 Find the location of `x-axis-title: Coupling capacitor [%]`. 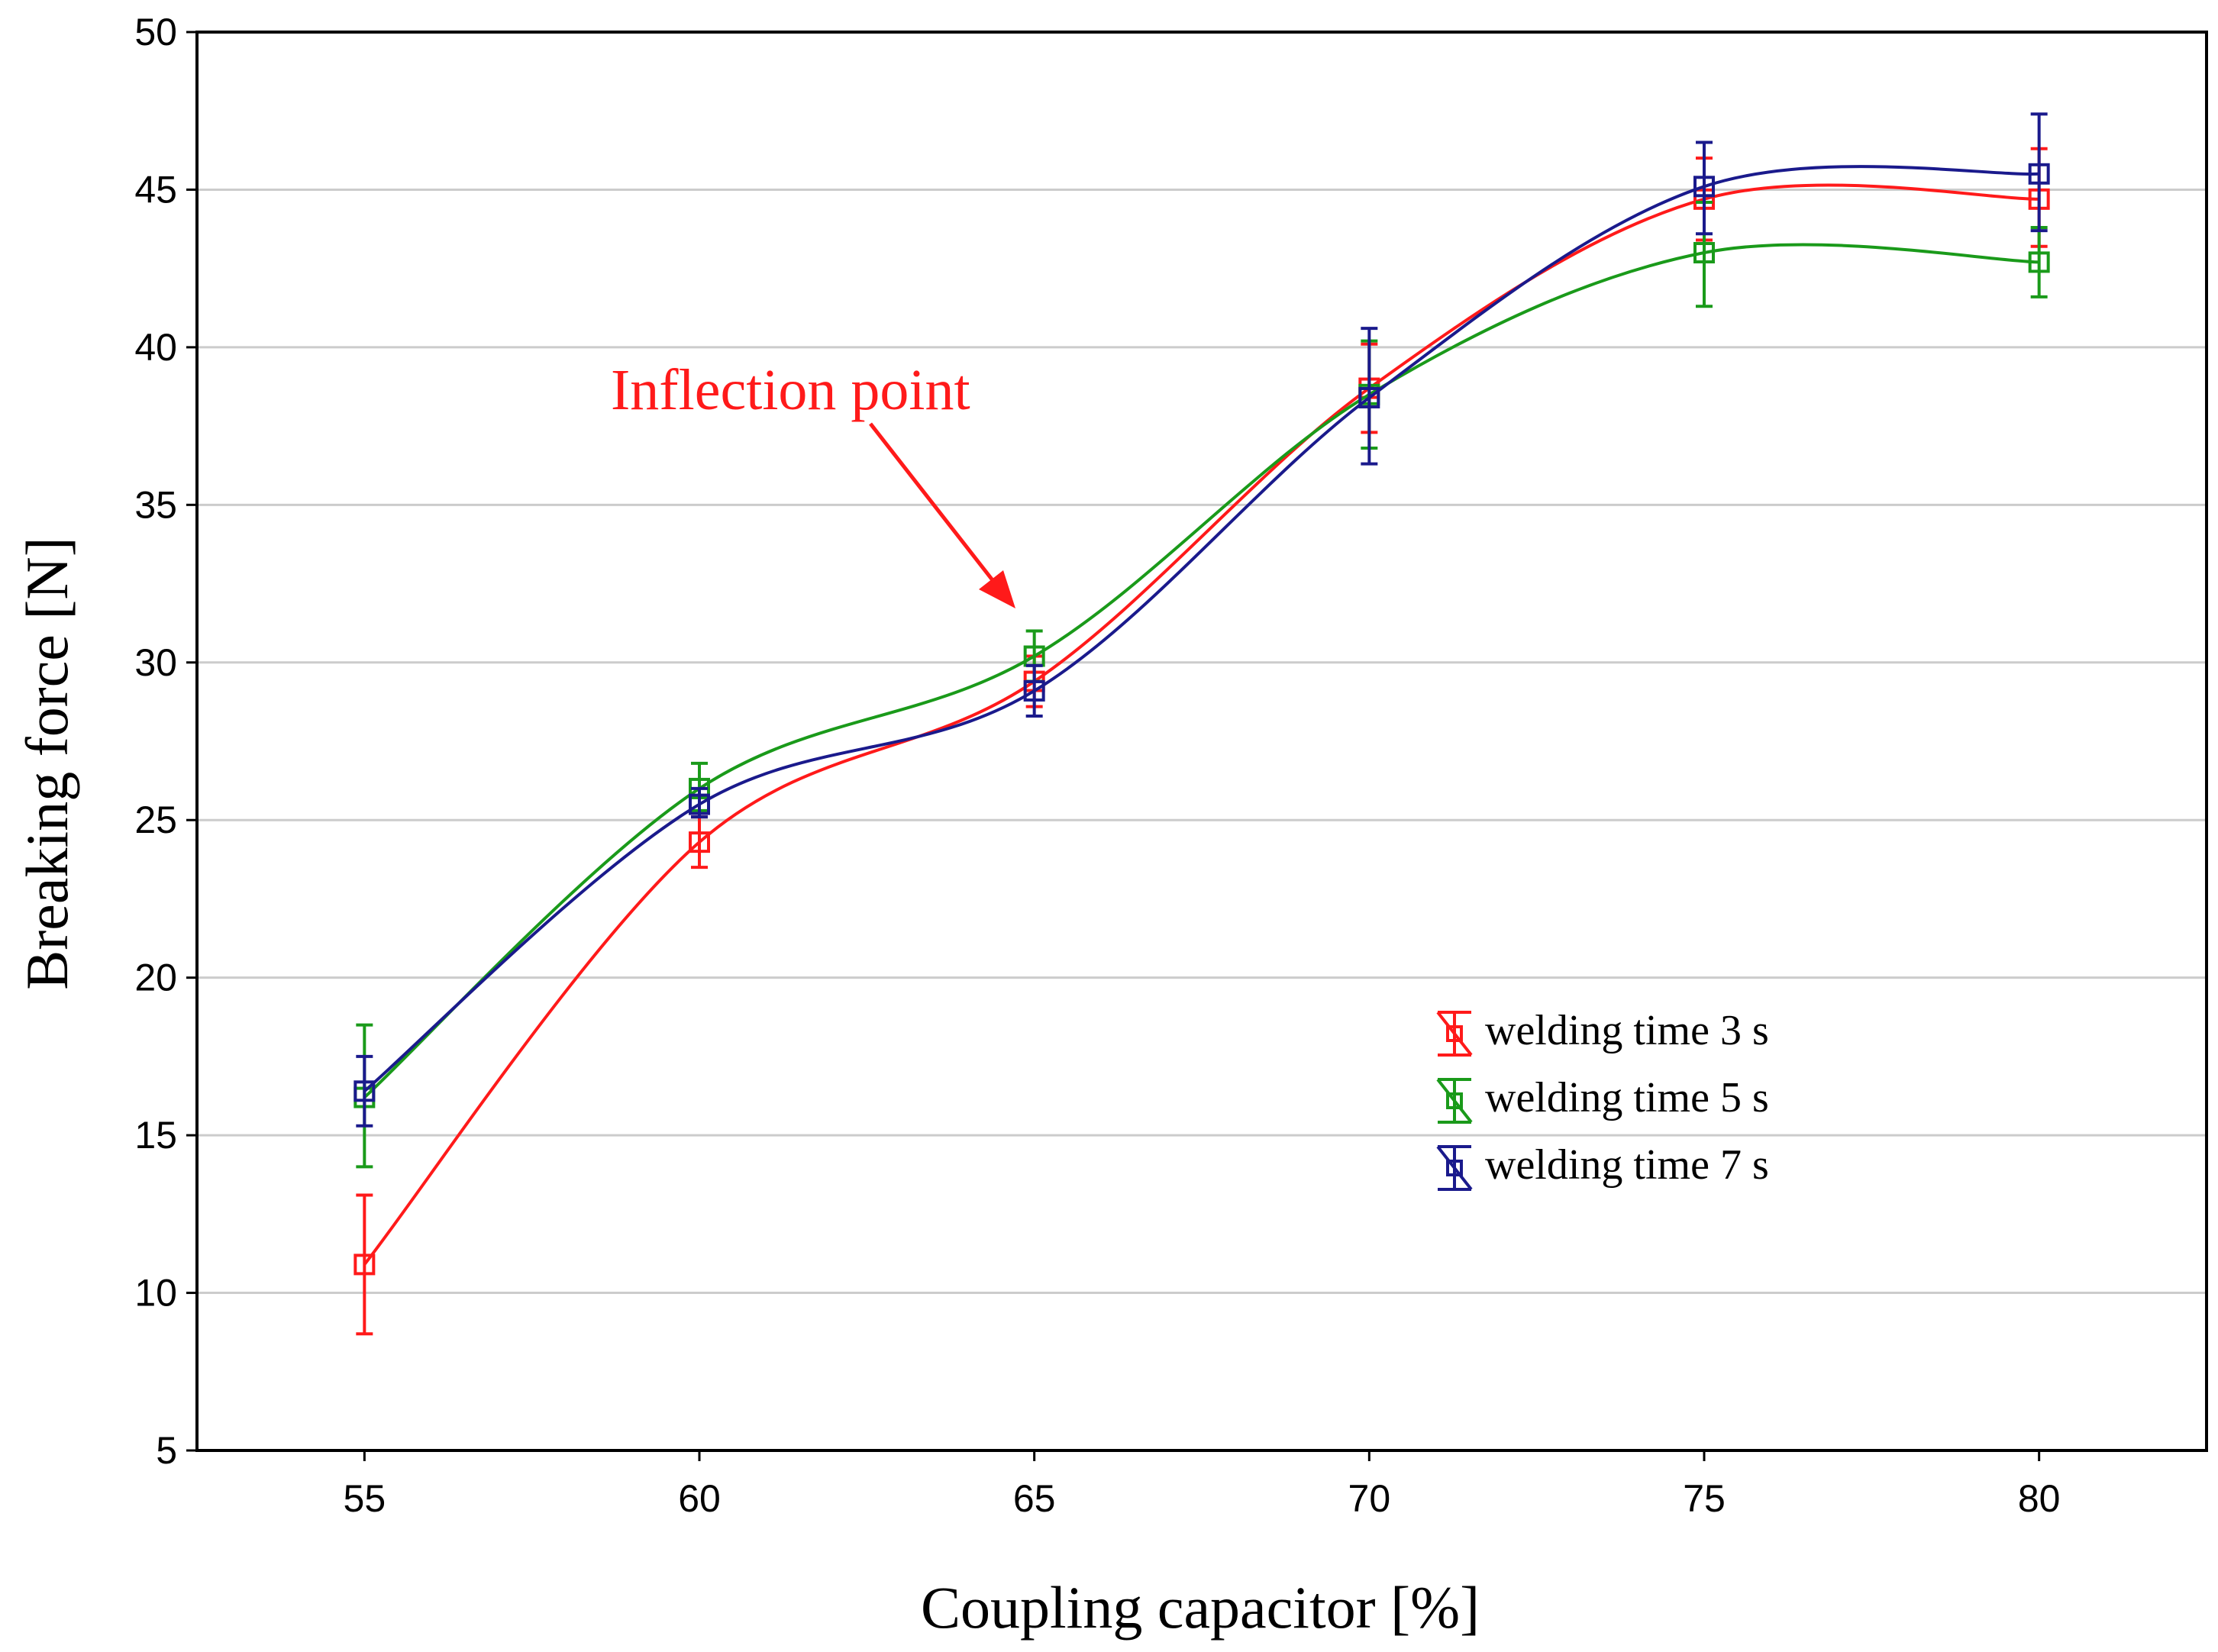

x-axis-title: Coupling capacitor [%] is located at coordinates (1201, 1607).